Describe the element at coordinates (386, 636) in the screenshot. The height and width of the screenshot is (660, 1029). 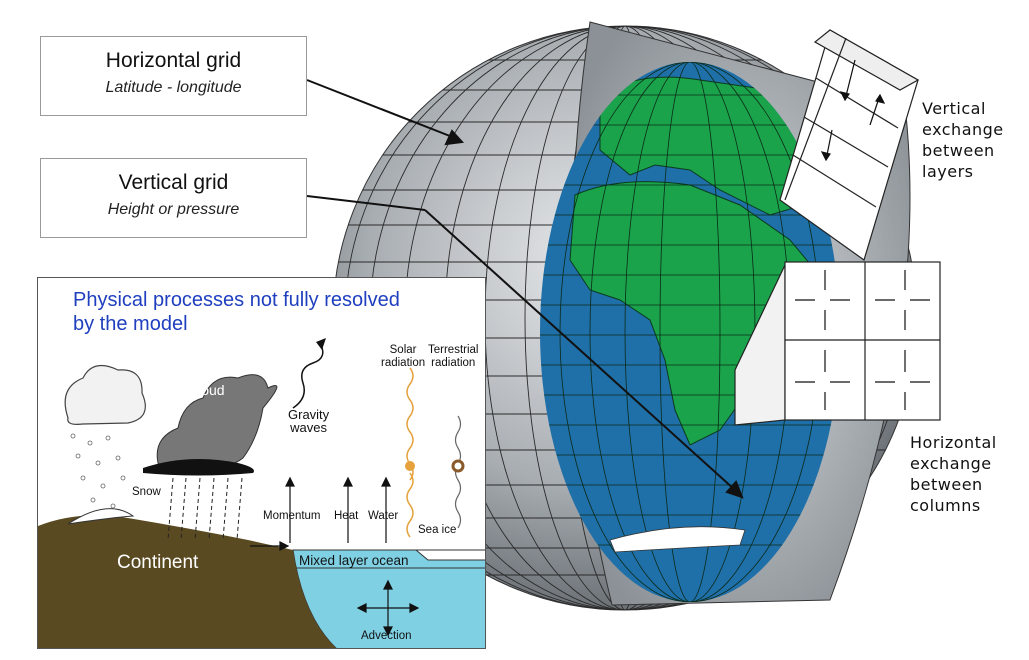
I see `advection-label: Advection` at that location.